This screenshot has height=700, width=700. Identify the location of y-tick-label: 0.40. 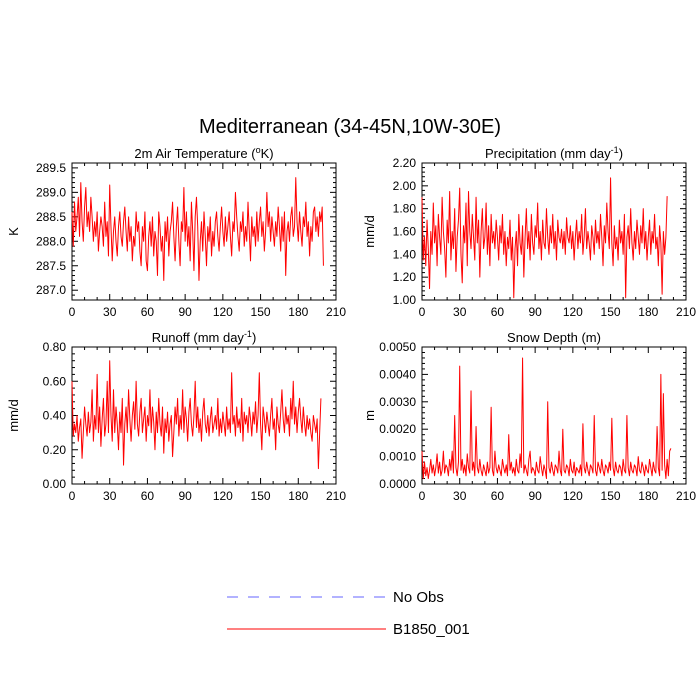
(55, 416).